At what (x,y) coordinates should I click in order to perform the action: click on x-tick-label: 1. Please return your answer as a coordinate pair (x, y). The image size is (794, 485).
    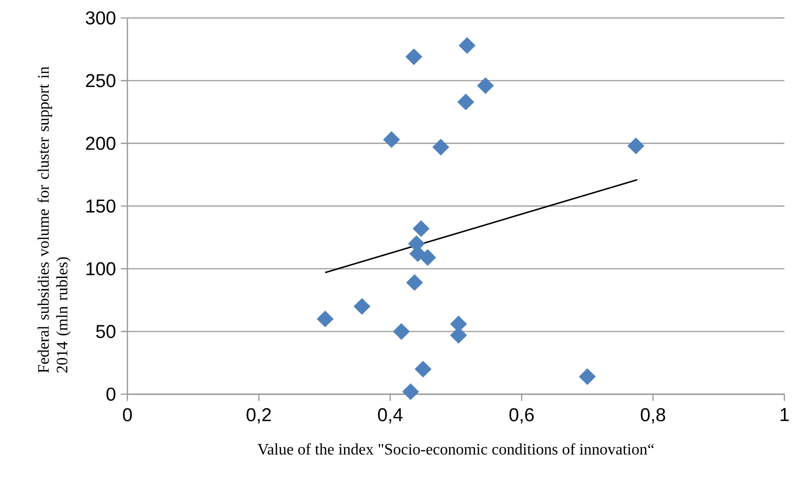
    Looking at the image, I should click on (784, 415).